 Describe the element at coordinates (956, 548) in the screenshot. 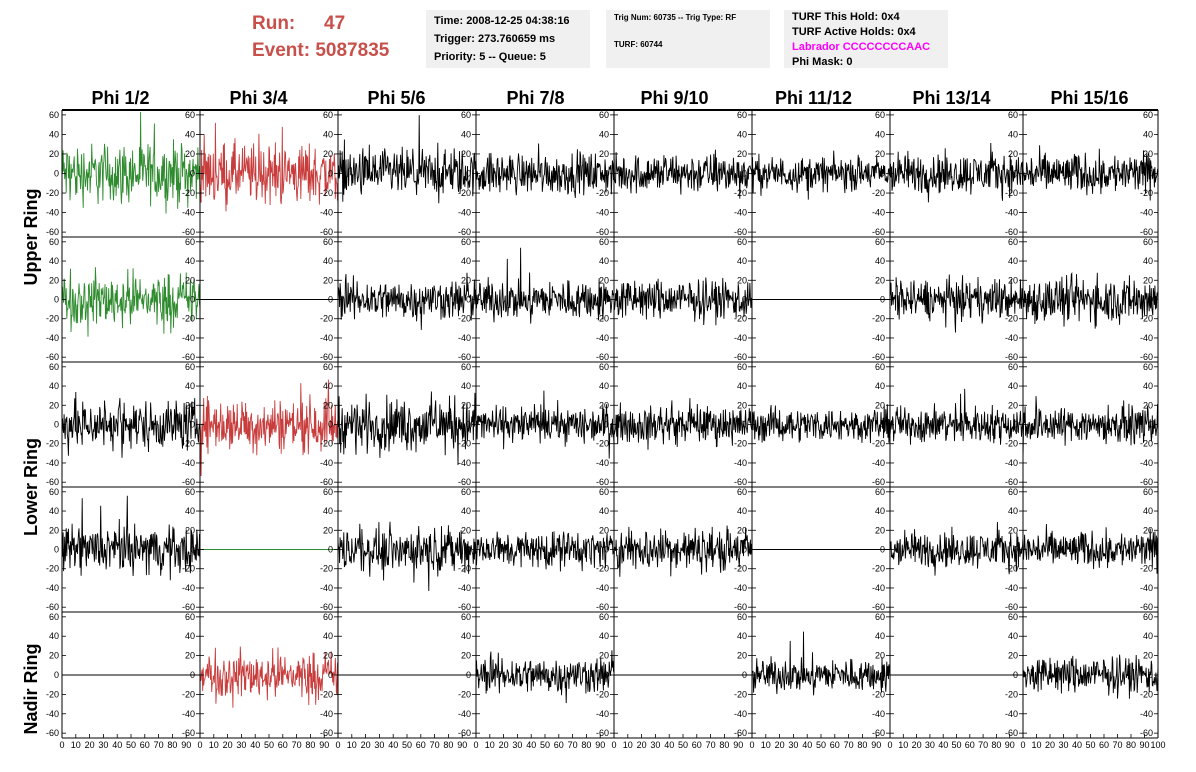

I see `waveform-r4-c7` at that location.